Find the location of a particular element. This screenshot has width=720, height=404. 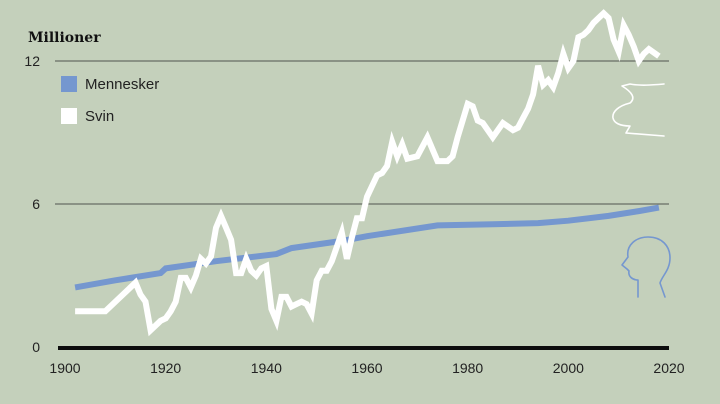

y-tick-label-0: 0 is located at coordinates (36, 347).